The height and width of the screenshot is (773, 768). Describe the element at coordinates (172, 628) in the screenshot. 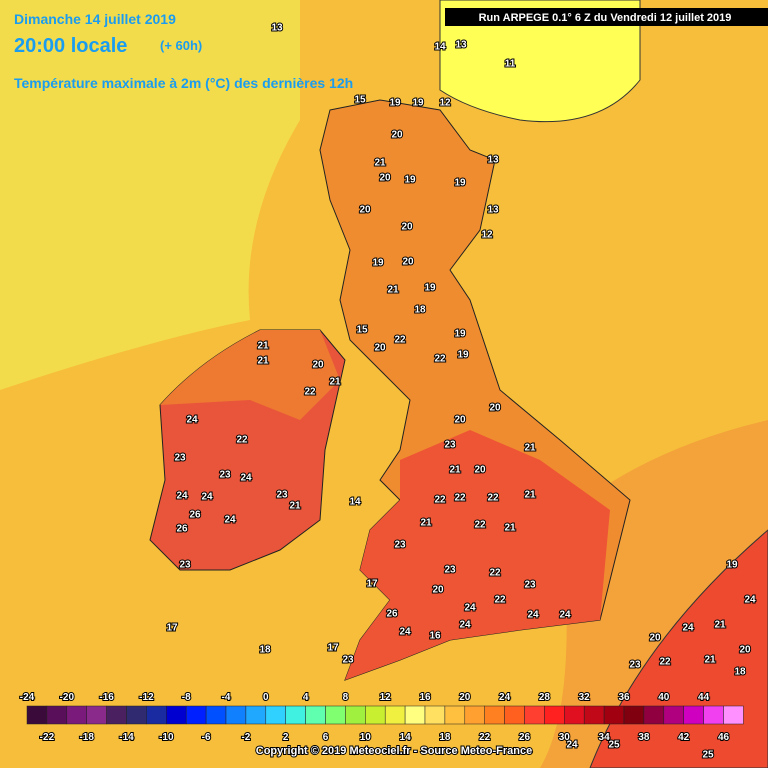

I see `temperature-label: 17` at that location.